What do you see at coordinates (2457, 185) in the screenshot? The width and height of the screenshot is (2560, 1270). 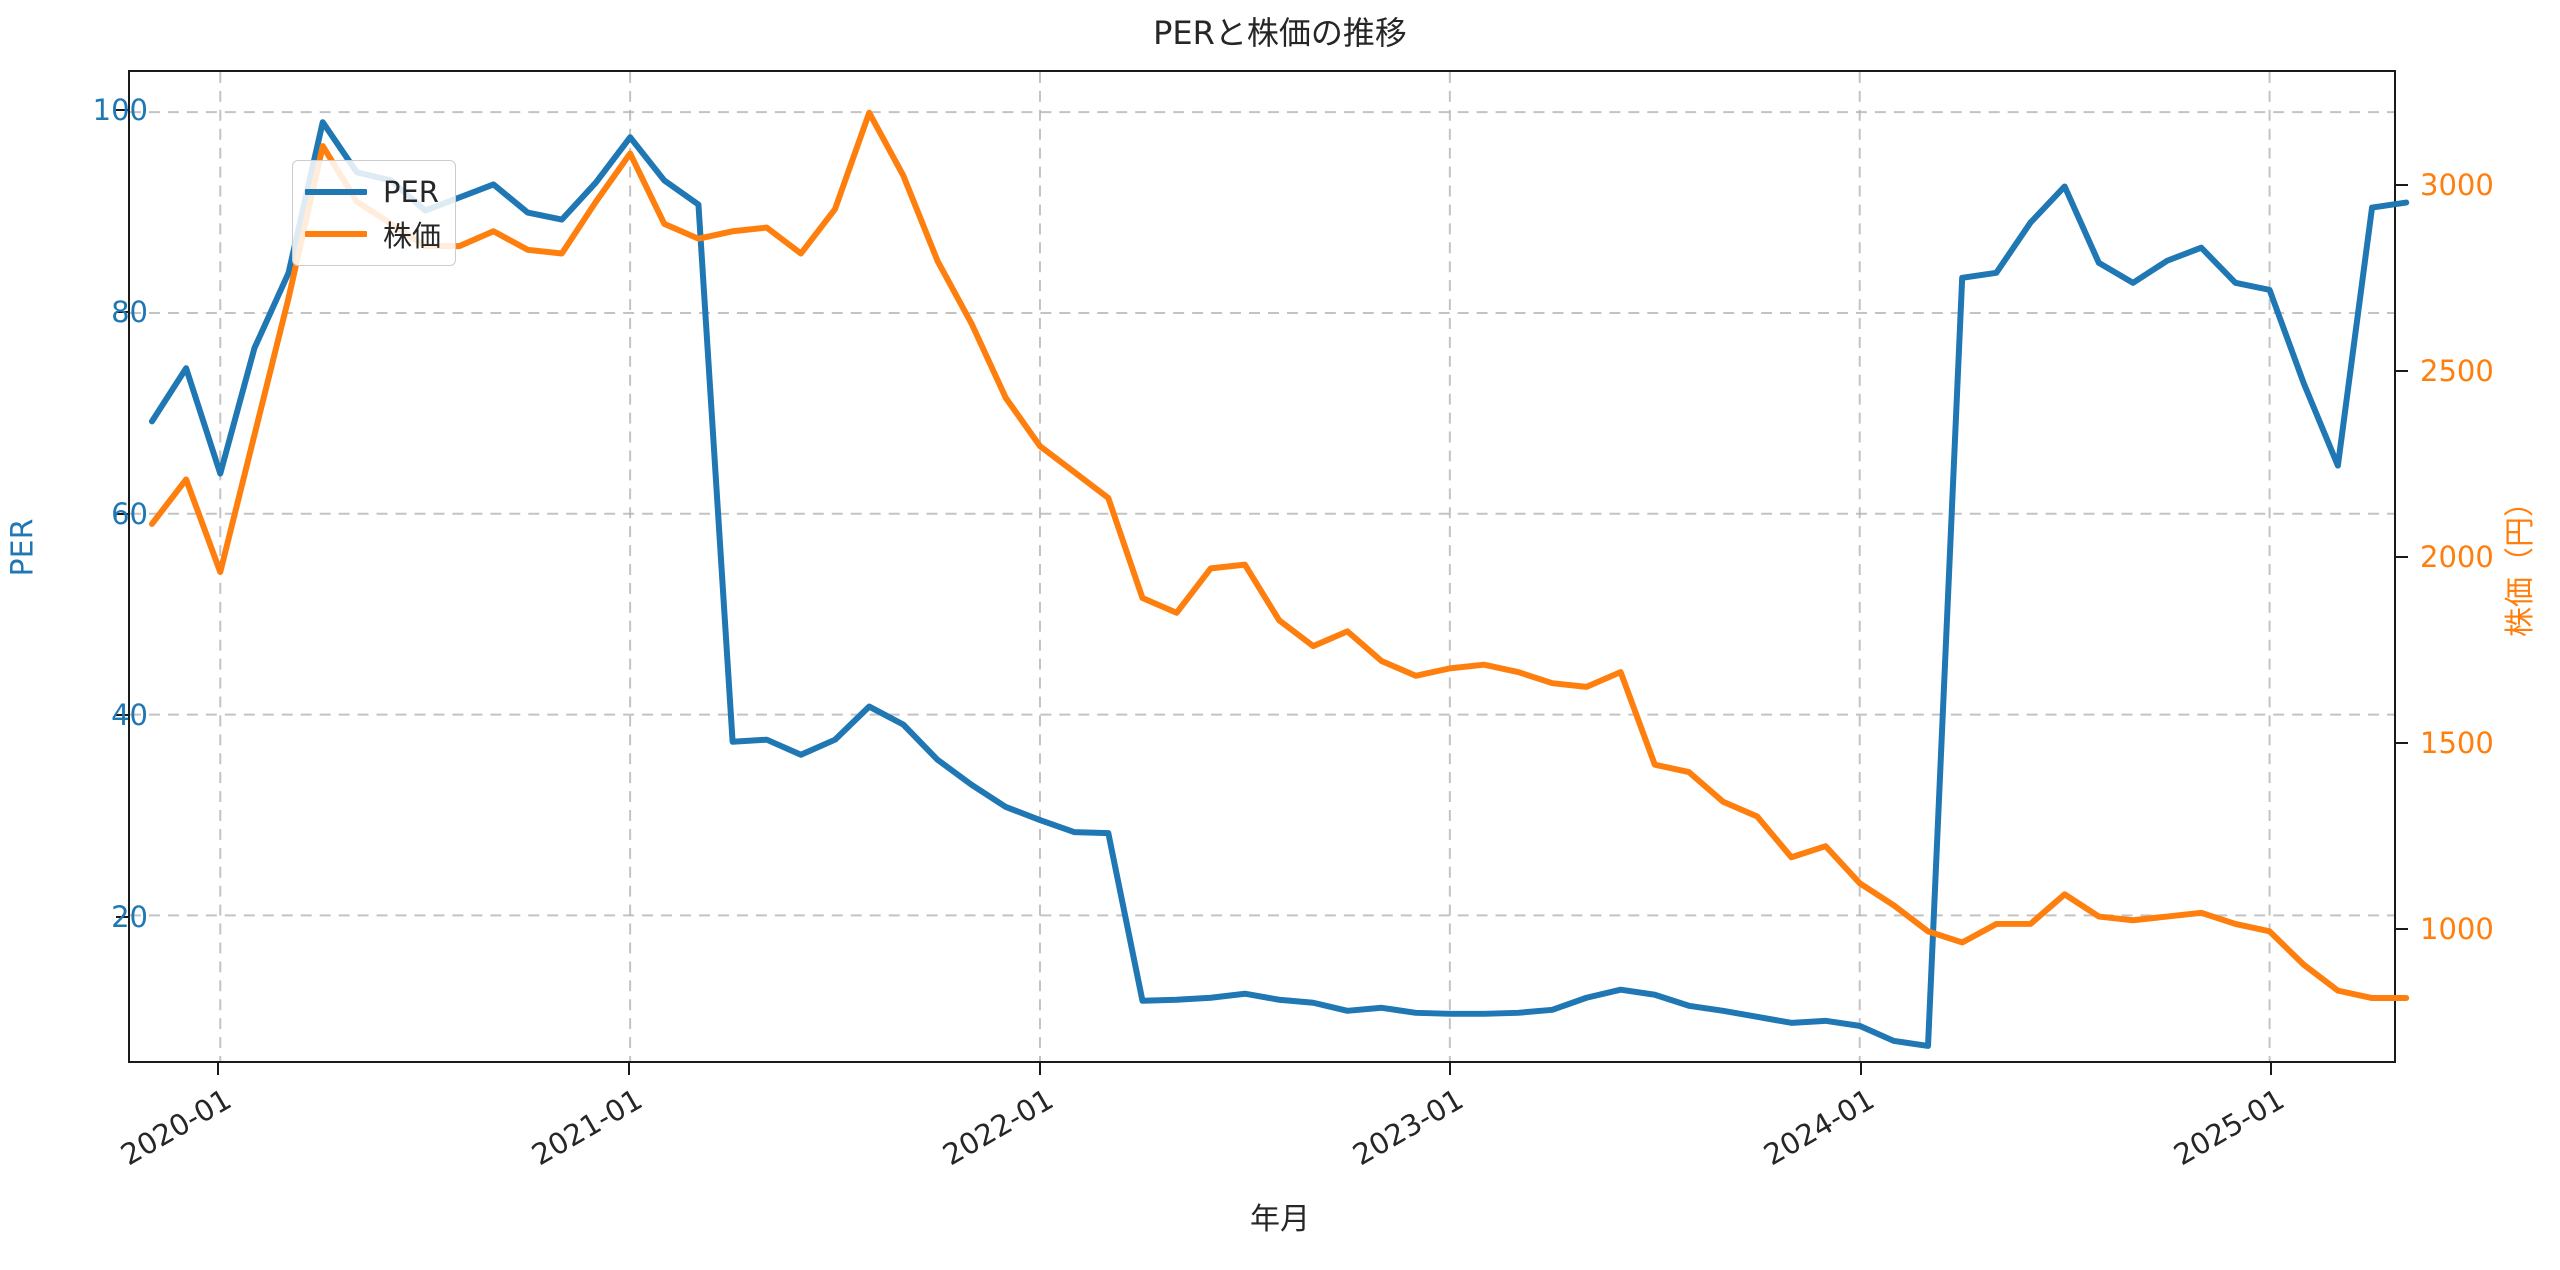 I see `y-axis-right-tick-label: 3000` at bounding box center [2457, 185].